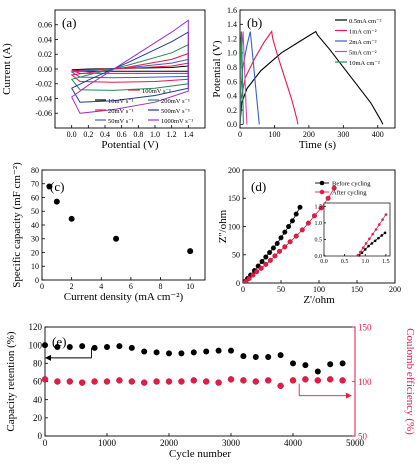  I want to click on b-legend-label: 1mA cm⁻², so click(363, 32).